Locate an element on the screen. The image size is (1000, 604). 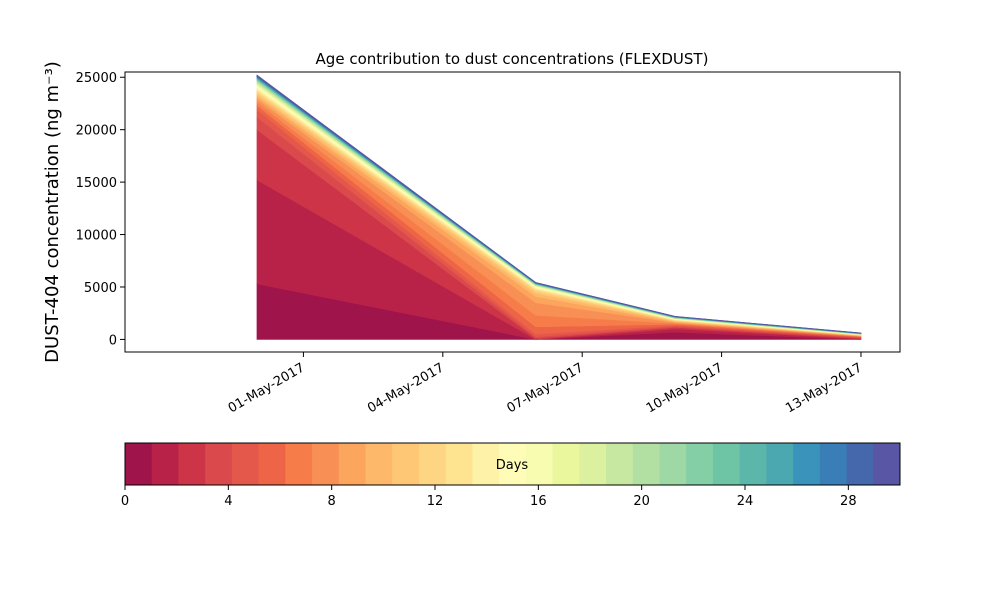
x-tick-label: 13-May-2017 is located at coordinates (824, 388).